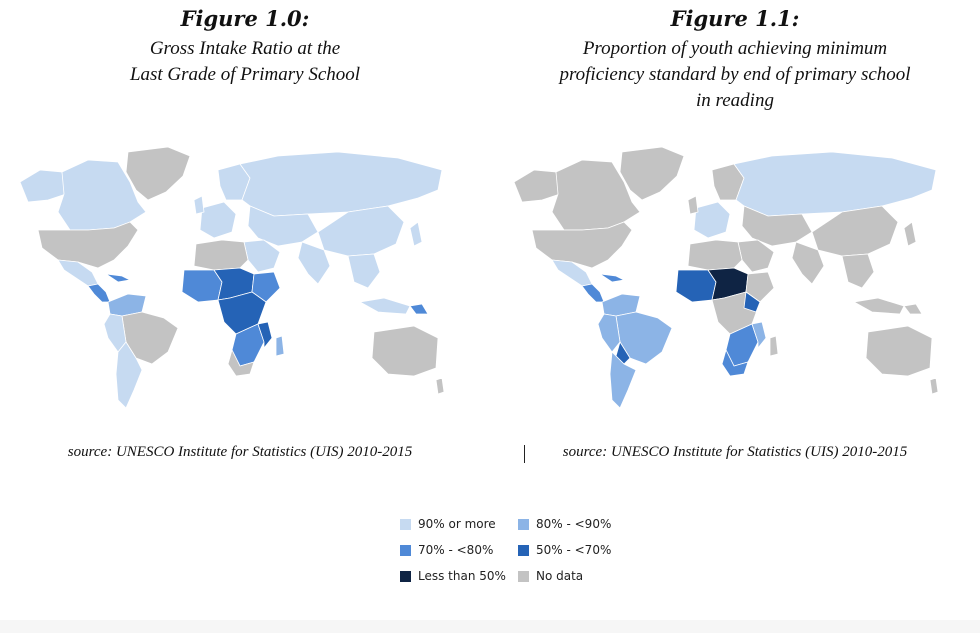 This screenshot has width=980, height=633. What do you see at coordinates (245, 74) in the screenshot?
I see `figure-title-line: Last Grade of Primary School` at bounding box center [245, 74].